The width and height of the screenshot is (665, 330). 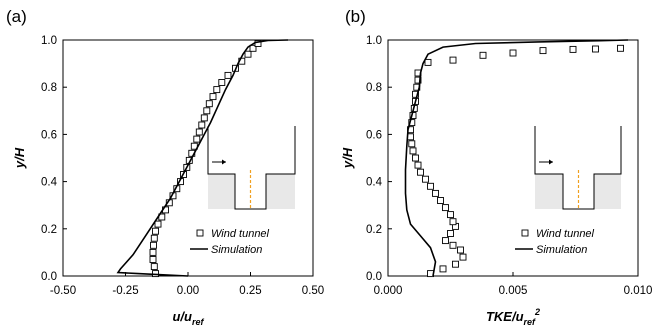 I want to click on x-tick-label: 0.005, so click(x=513, y=291).